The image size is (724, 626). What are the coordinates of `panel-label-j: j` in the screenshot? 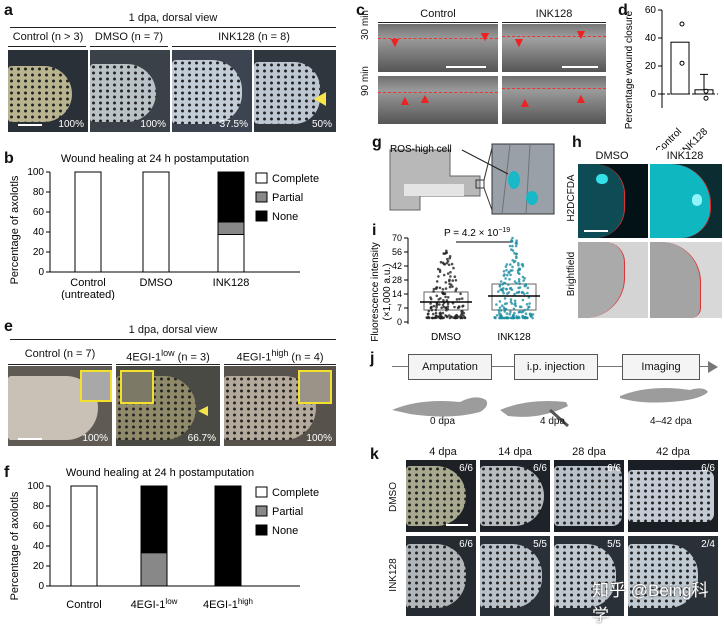 It's located at (372, 358).